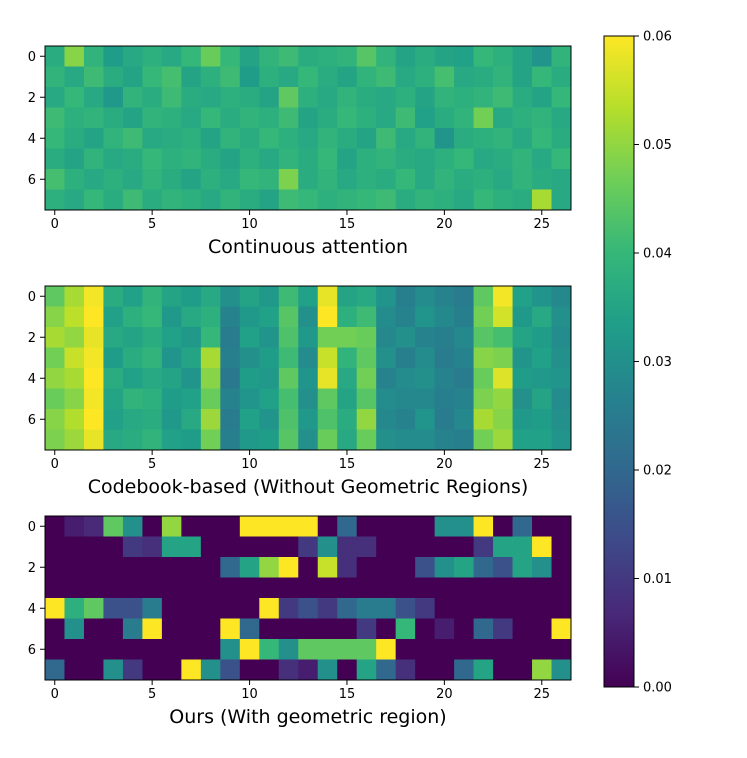 The height and width of the screenshot is (758, 747). Describe the element at coordinates (32, 139) in the screenshot. I see `y-tick-label: 4` at that location.